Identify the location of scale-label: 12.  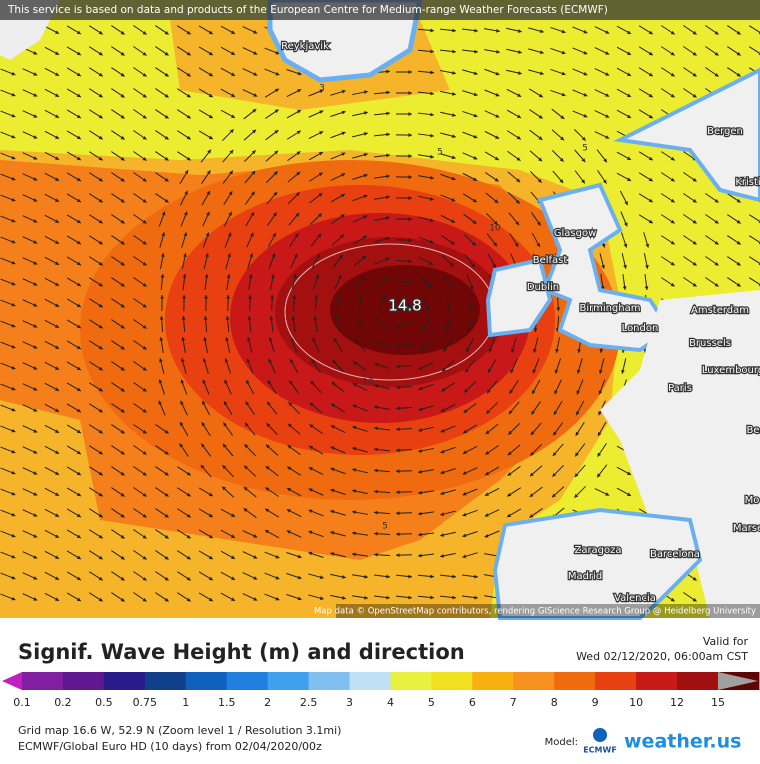
(677, 702).